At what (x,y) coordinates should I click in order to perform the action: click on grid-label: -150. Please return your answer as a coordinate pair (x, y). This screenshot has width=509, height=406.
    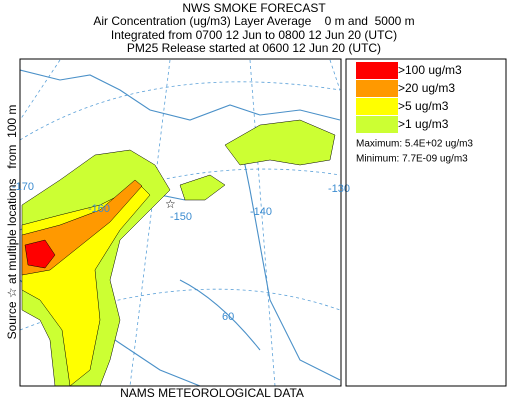
    Looking at the image, I should click on (181, 217).